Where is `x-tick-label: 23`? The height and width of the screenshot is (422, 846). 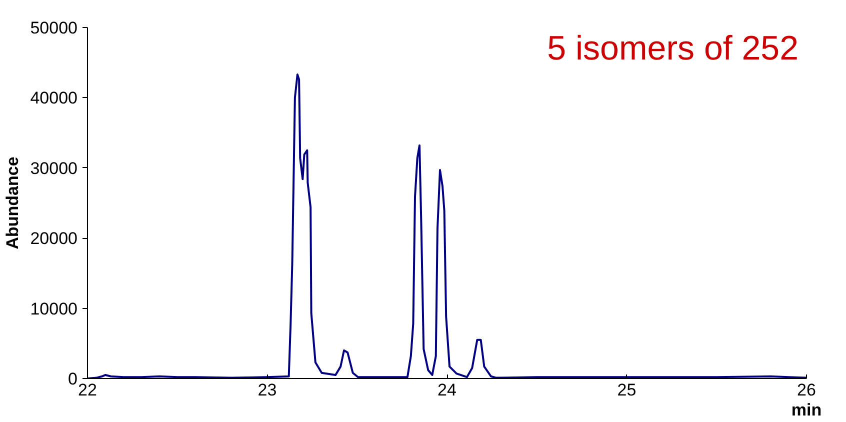 x-tick-label: 23 is located at coordinates (267, 390).